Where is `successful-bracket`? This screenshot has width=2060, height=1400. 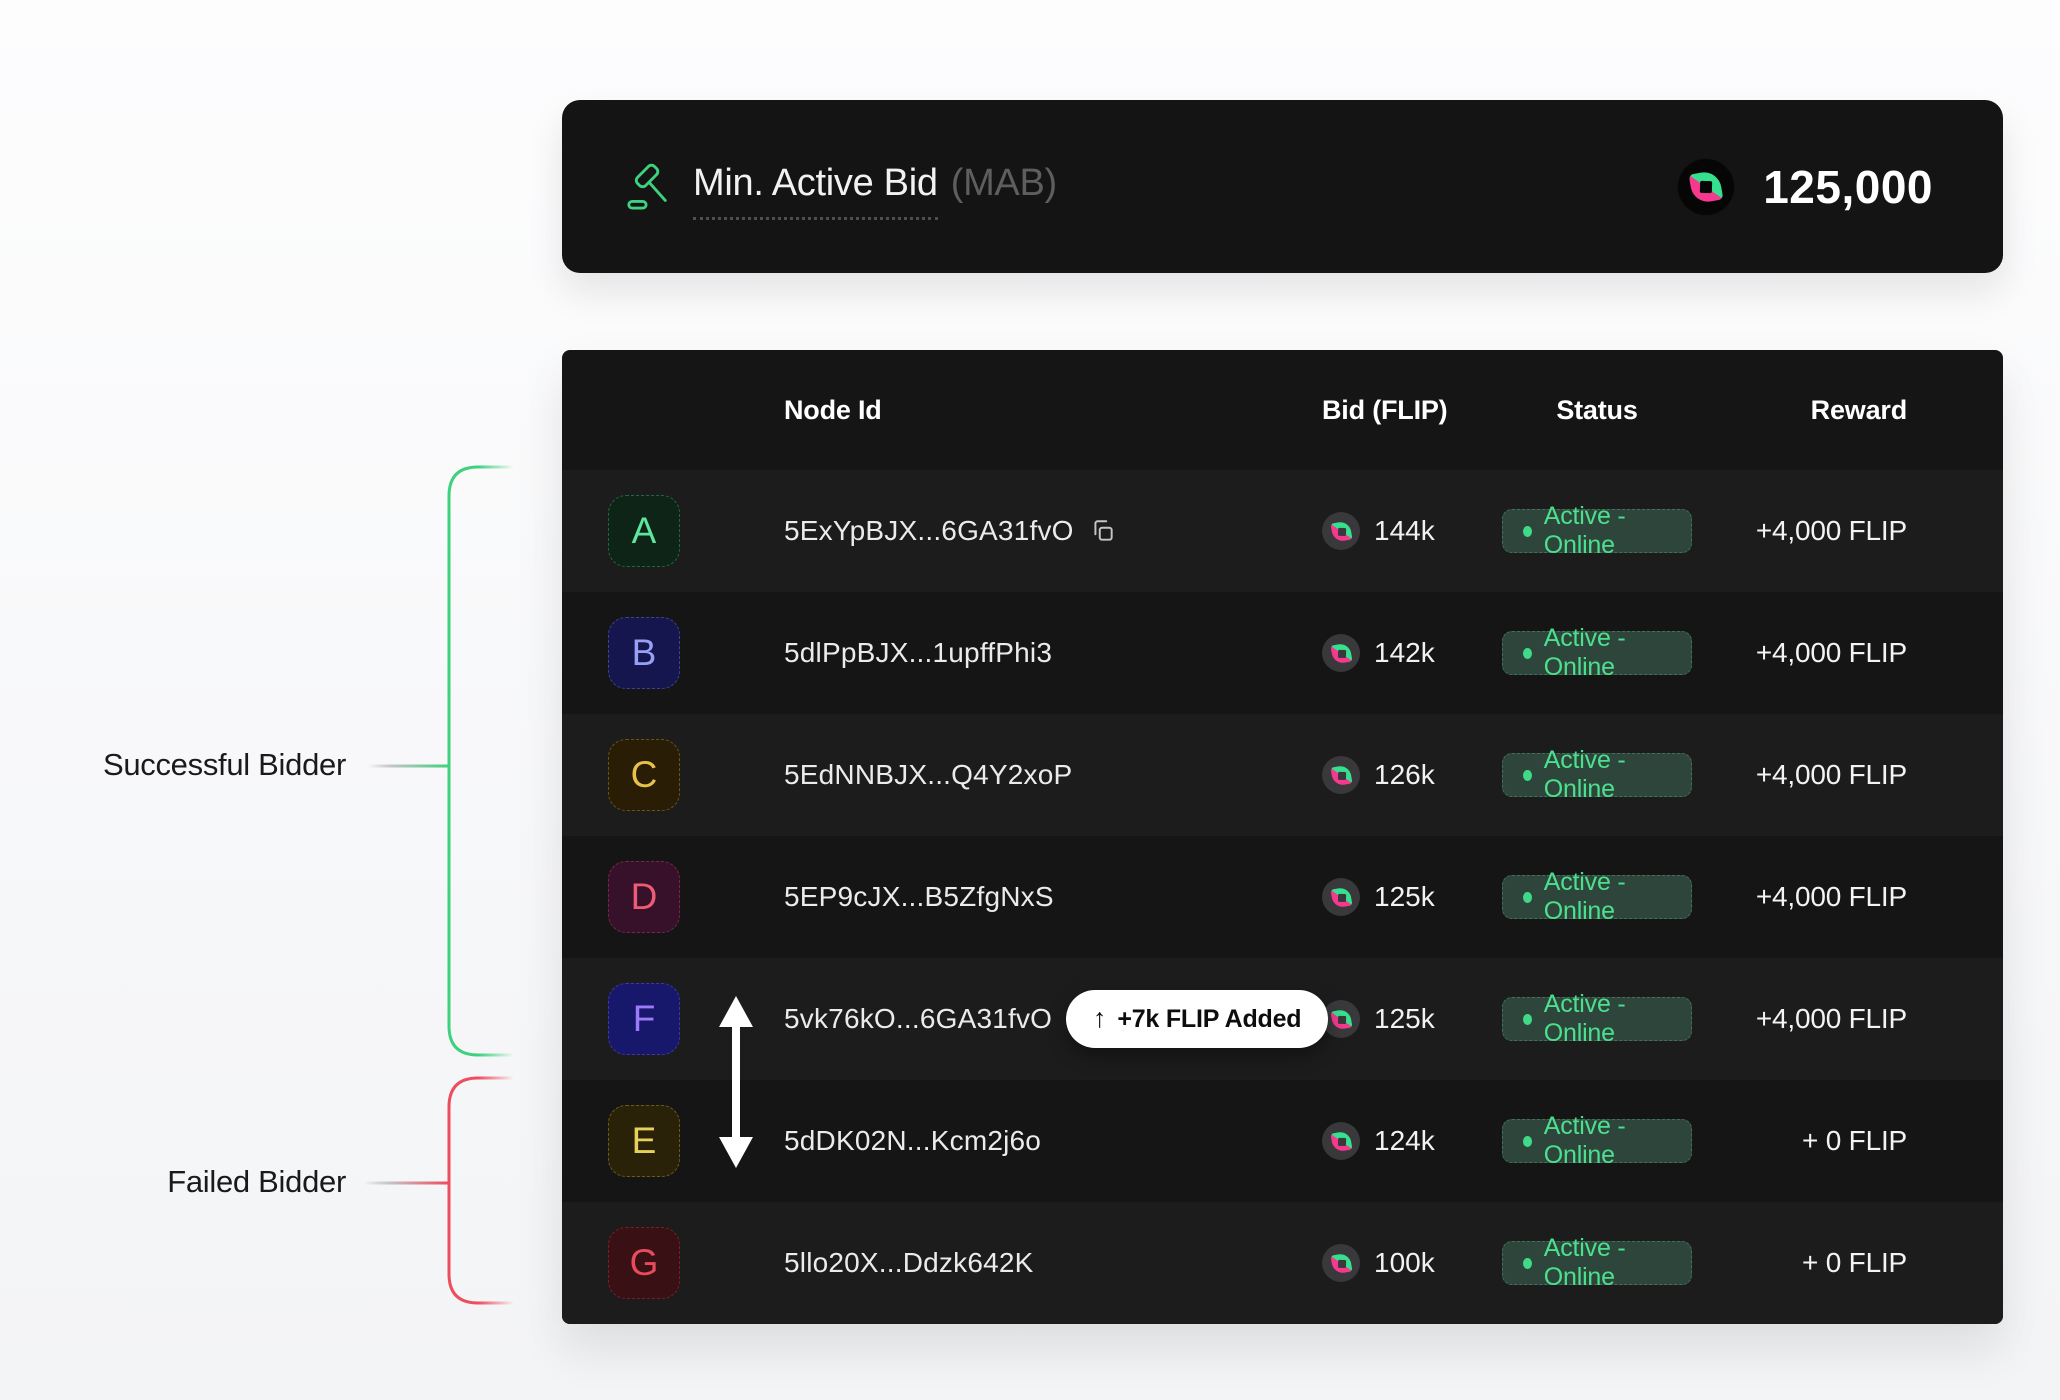
successful-bracket is located at coordinates (440, 761).